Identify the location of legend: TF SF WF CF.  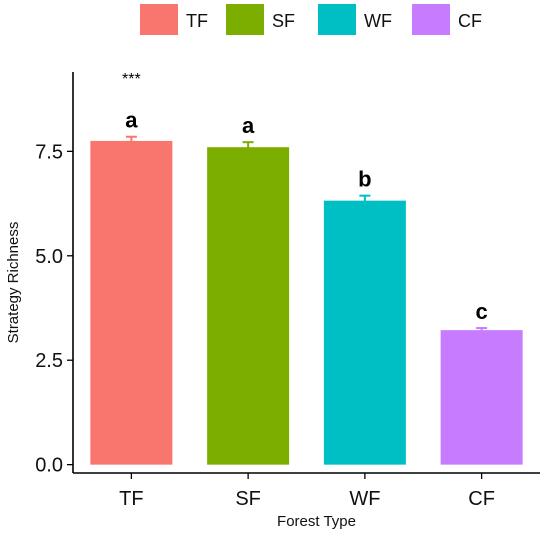
(311, 19).